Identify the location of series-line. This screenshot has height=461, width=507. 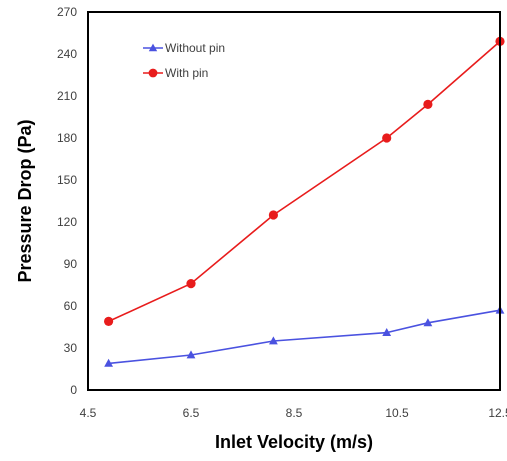
(304, 337).